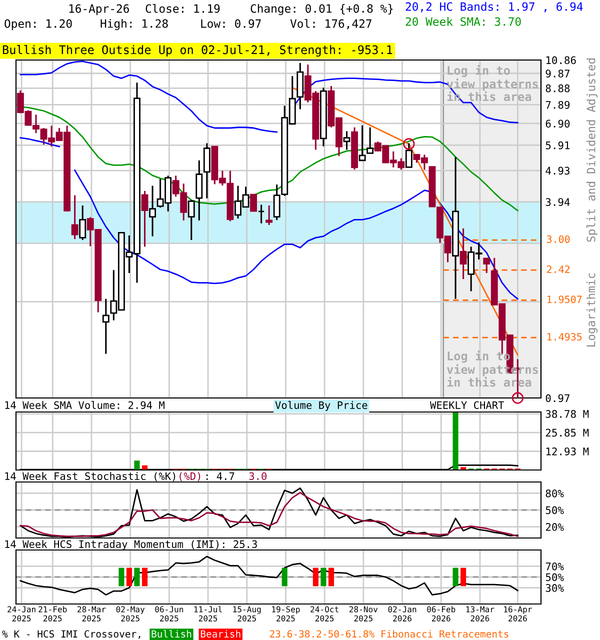 The width and height of the screenshot is (600, 640). What do you see at coordinates (555, 527) in the screenshot?
I see `y-tick-label: 20%` at bounding box center [555, 527].